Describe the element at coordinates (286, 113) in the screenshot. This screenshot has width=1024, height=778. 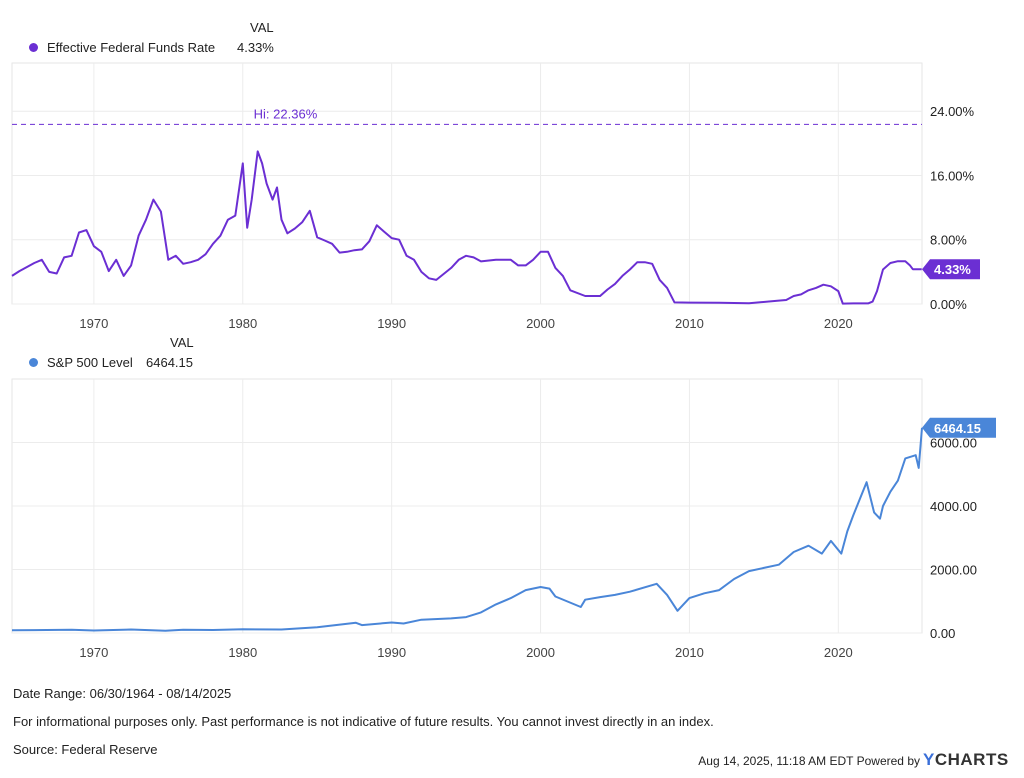
I see `high-label: Hi: 22.36%` at that location.